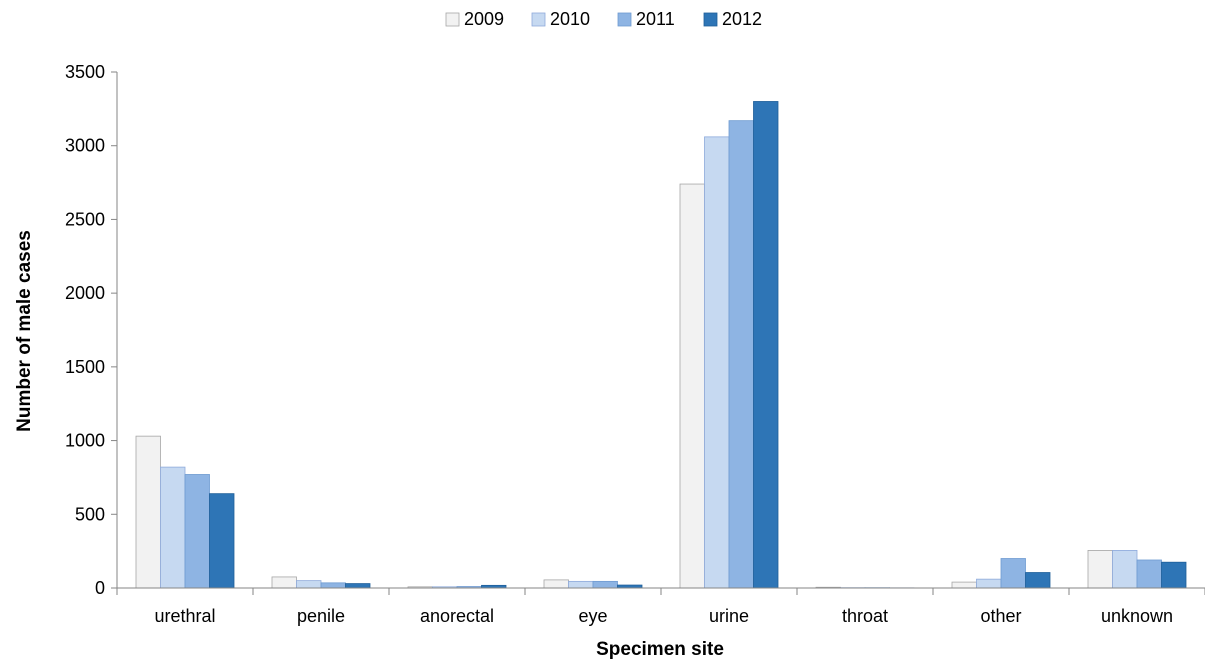 This screenshot has height=662, width=1205. What do you see at coordinates (24, 331) in the screenshot?
I see `y-axis-title: Number of male cases` at bounding box center [24, 331].